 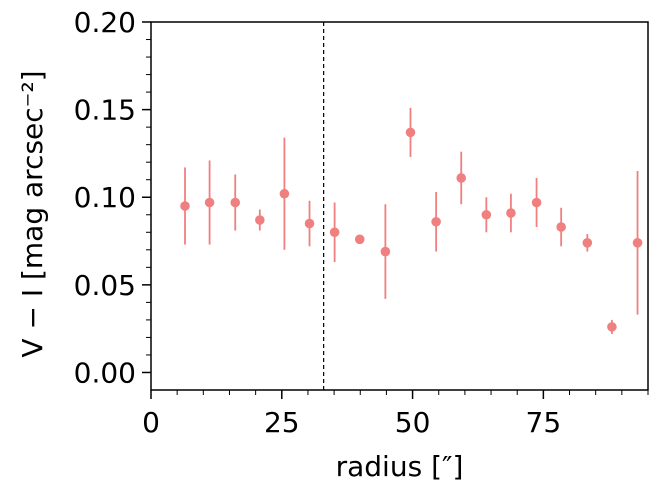 I want to click on y-axis: 0.00 0.05 0.10 0.15 0.20, so click(x=112, y=197).